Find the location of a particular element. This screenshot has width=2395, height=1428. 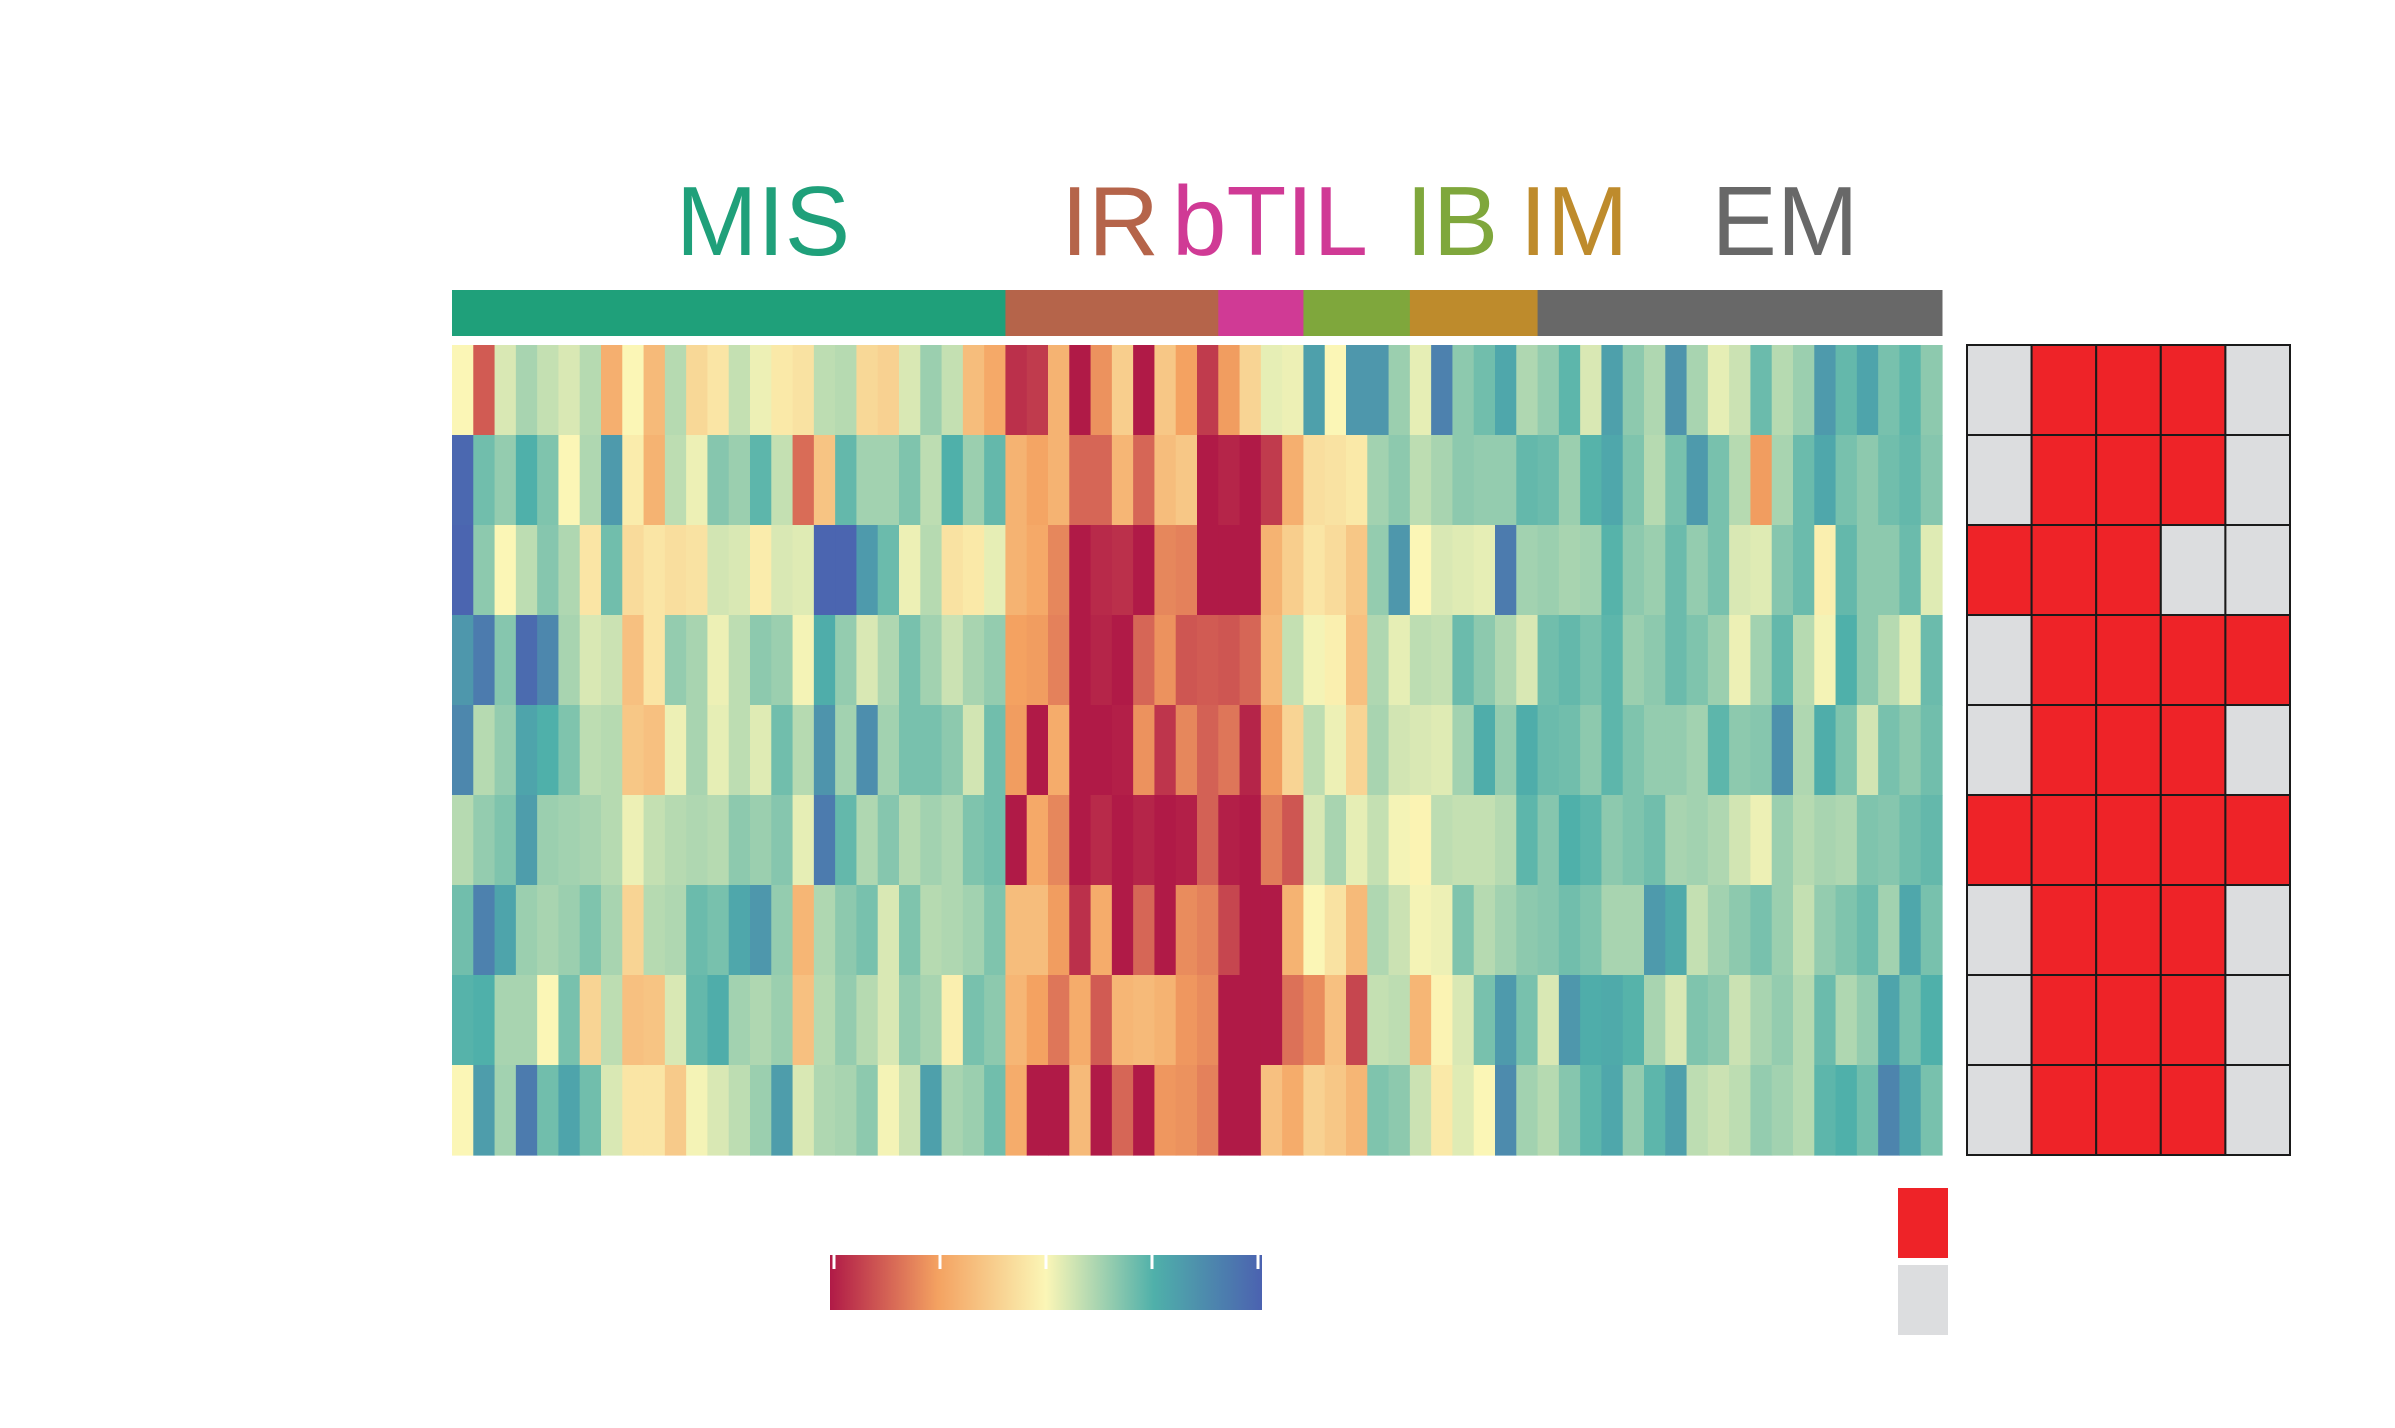

group-label-im: IM is located at coordinates (1574, 221).